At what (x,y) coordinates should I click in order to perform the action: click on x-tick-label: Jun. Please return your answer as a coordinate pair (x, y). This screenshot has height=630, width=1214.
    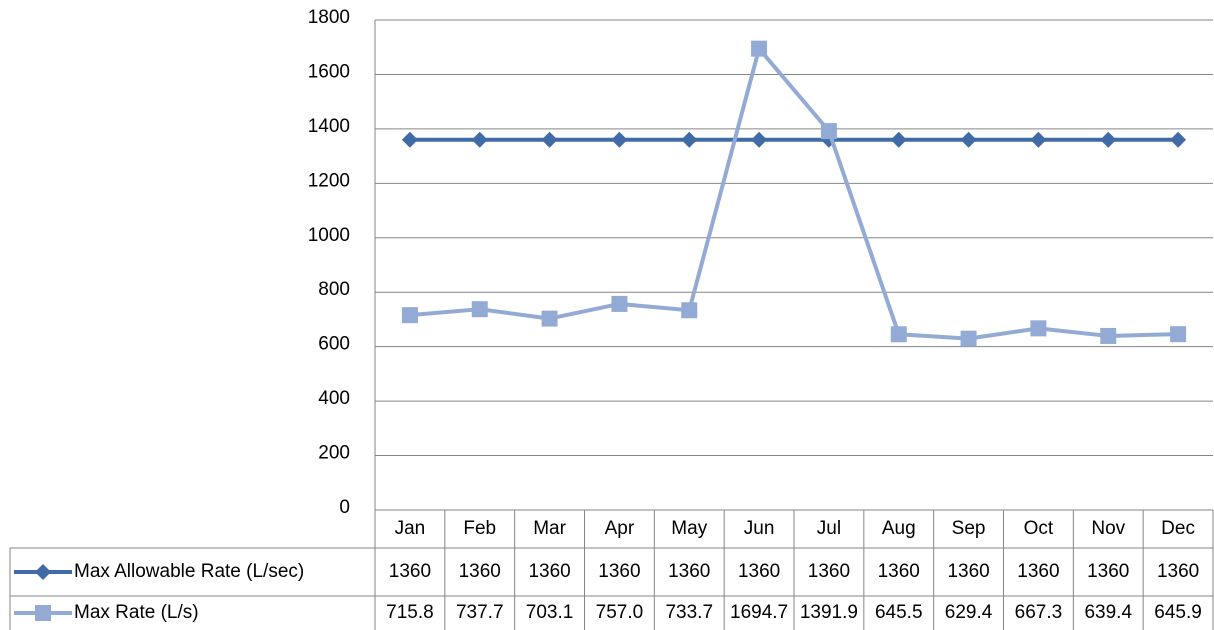
    Looking at the image, I should click on (759, 528).